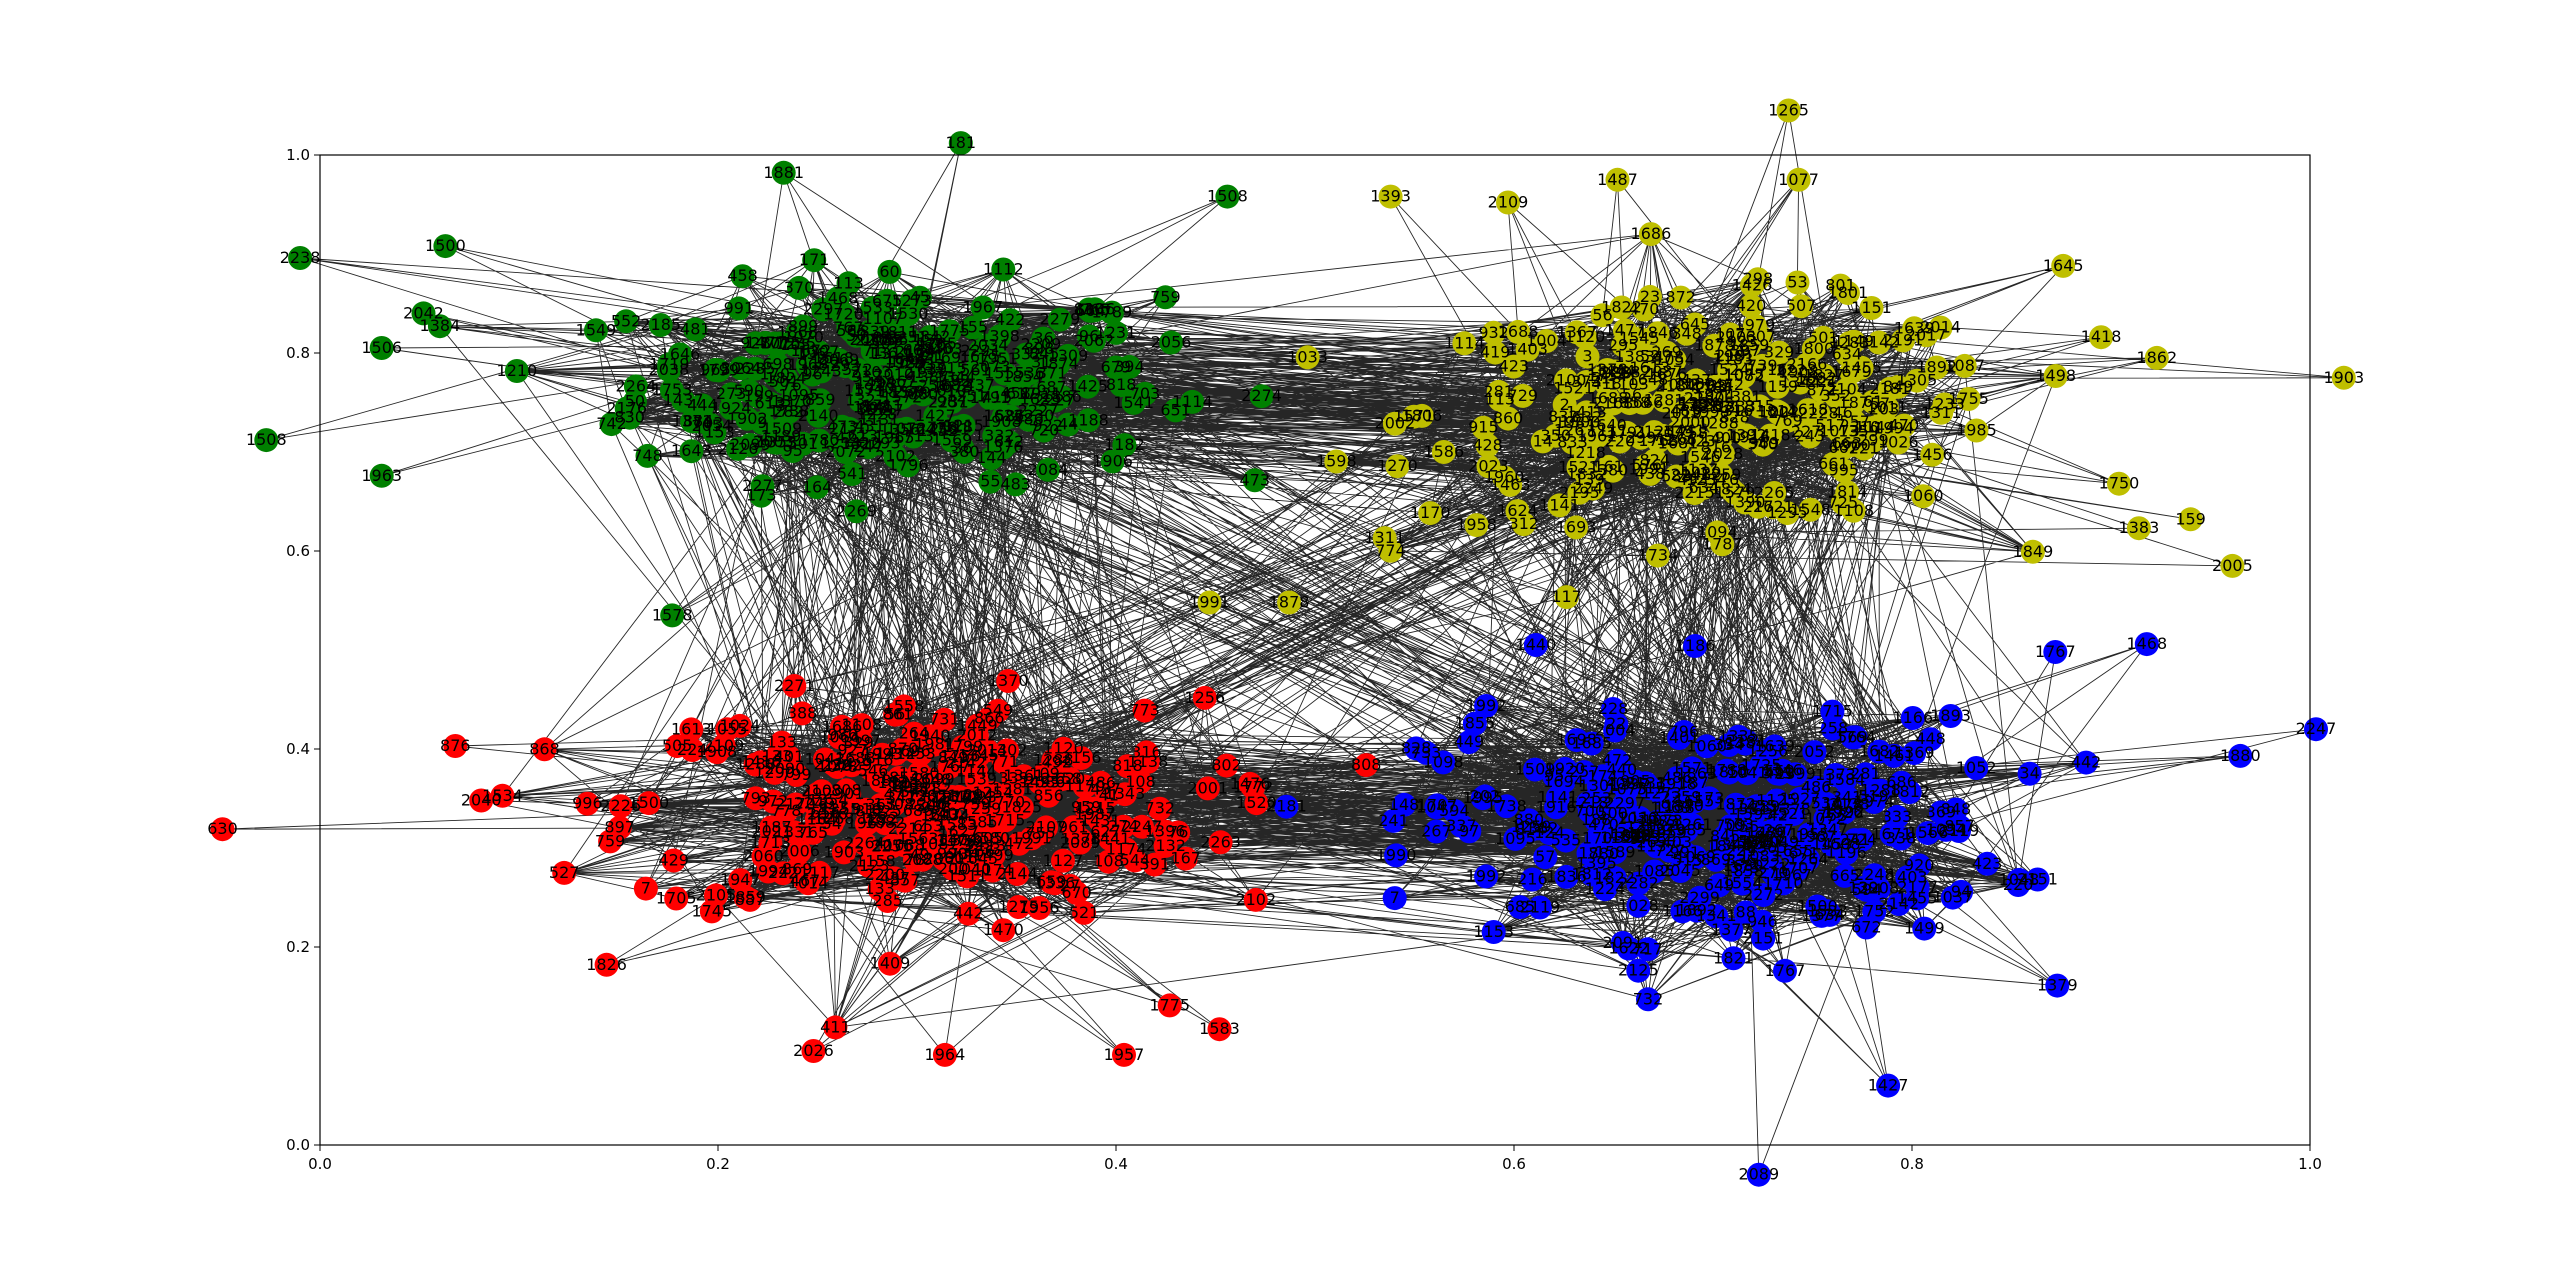  What do you see at coordinates (1793, 813) in the screenshot?
I see `node-label: 521` at bounding box center [1793, 813].